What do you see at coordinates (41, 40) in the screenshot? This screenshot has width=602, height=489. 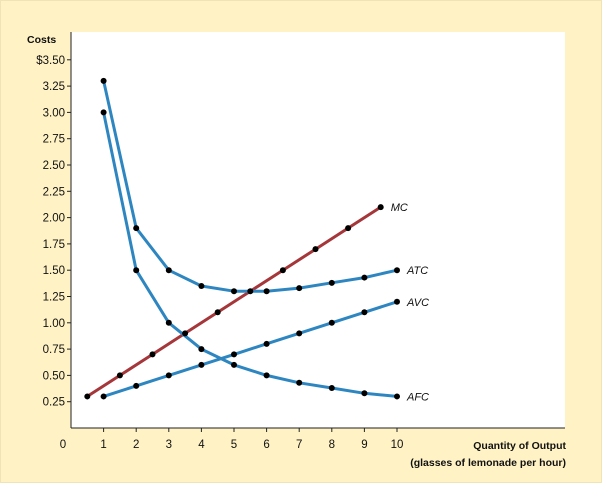 I see `y-axis-title: Costs` at bounding box center [41, 40].